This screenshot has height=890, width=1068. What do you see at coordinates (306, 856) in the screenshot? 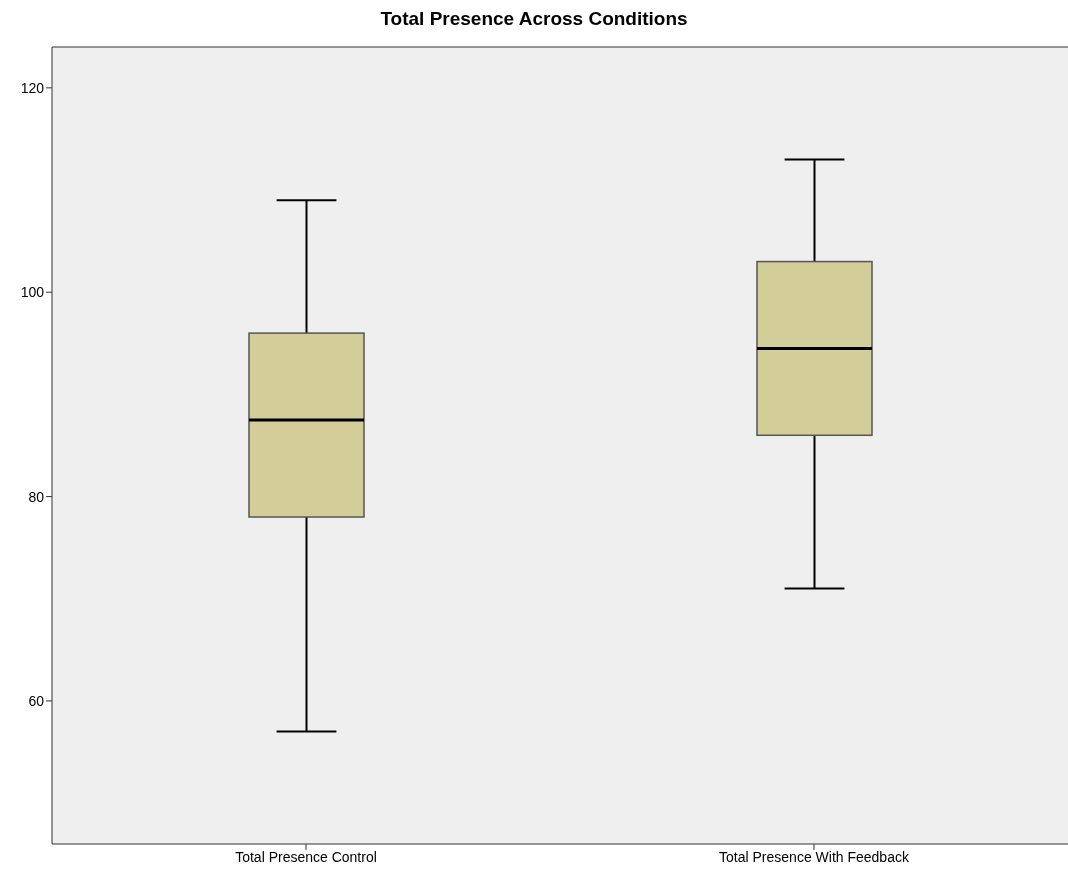
I see `x-tick-label: Total Presence Control` at bounding box center [306, 856].